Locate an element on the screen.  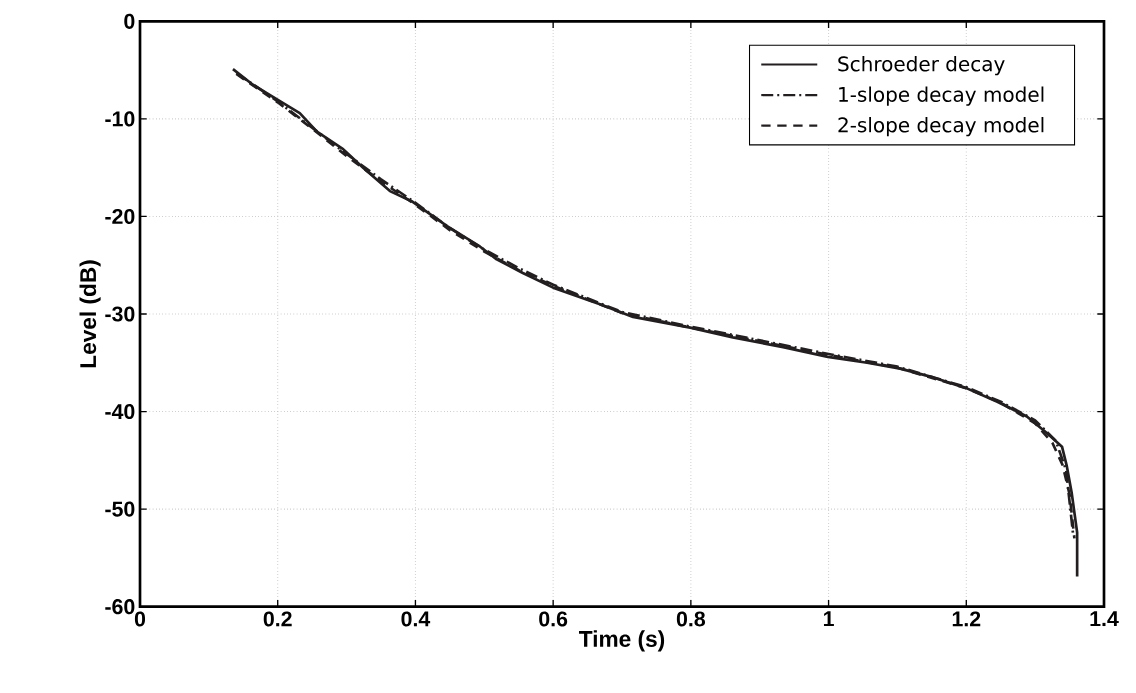
x-tick-label: 0.6 is located at coordinates (553, 619).